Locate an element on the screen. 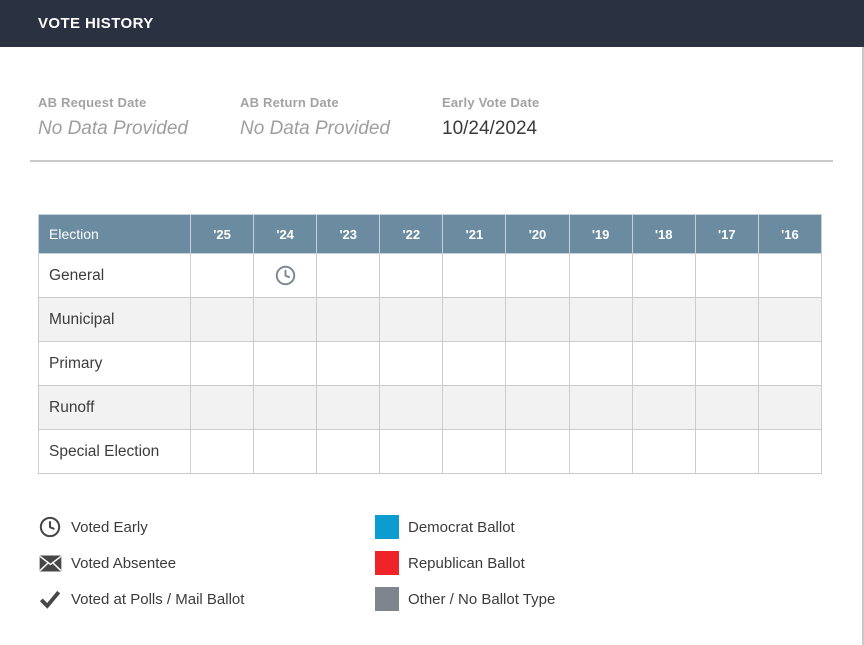 The image size is (864, 645). table-row: Special Election is located at coordinates (430, 451).